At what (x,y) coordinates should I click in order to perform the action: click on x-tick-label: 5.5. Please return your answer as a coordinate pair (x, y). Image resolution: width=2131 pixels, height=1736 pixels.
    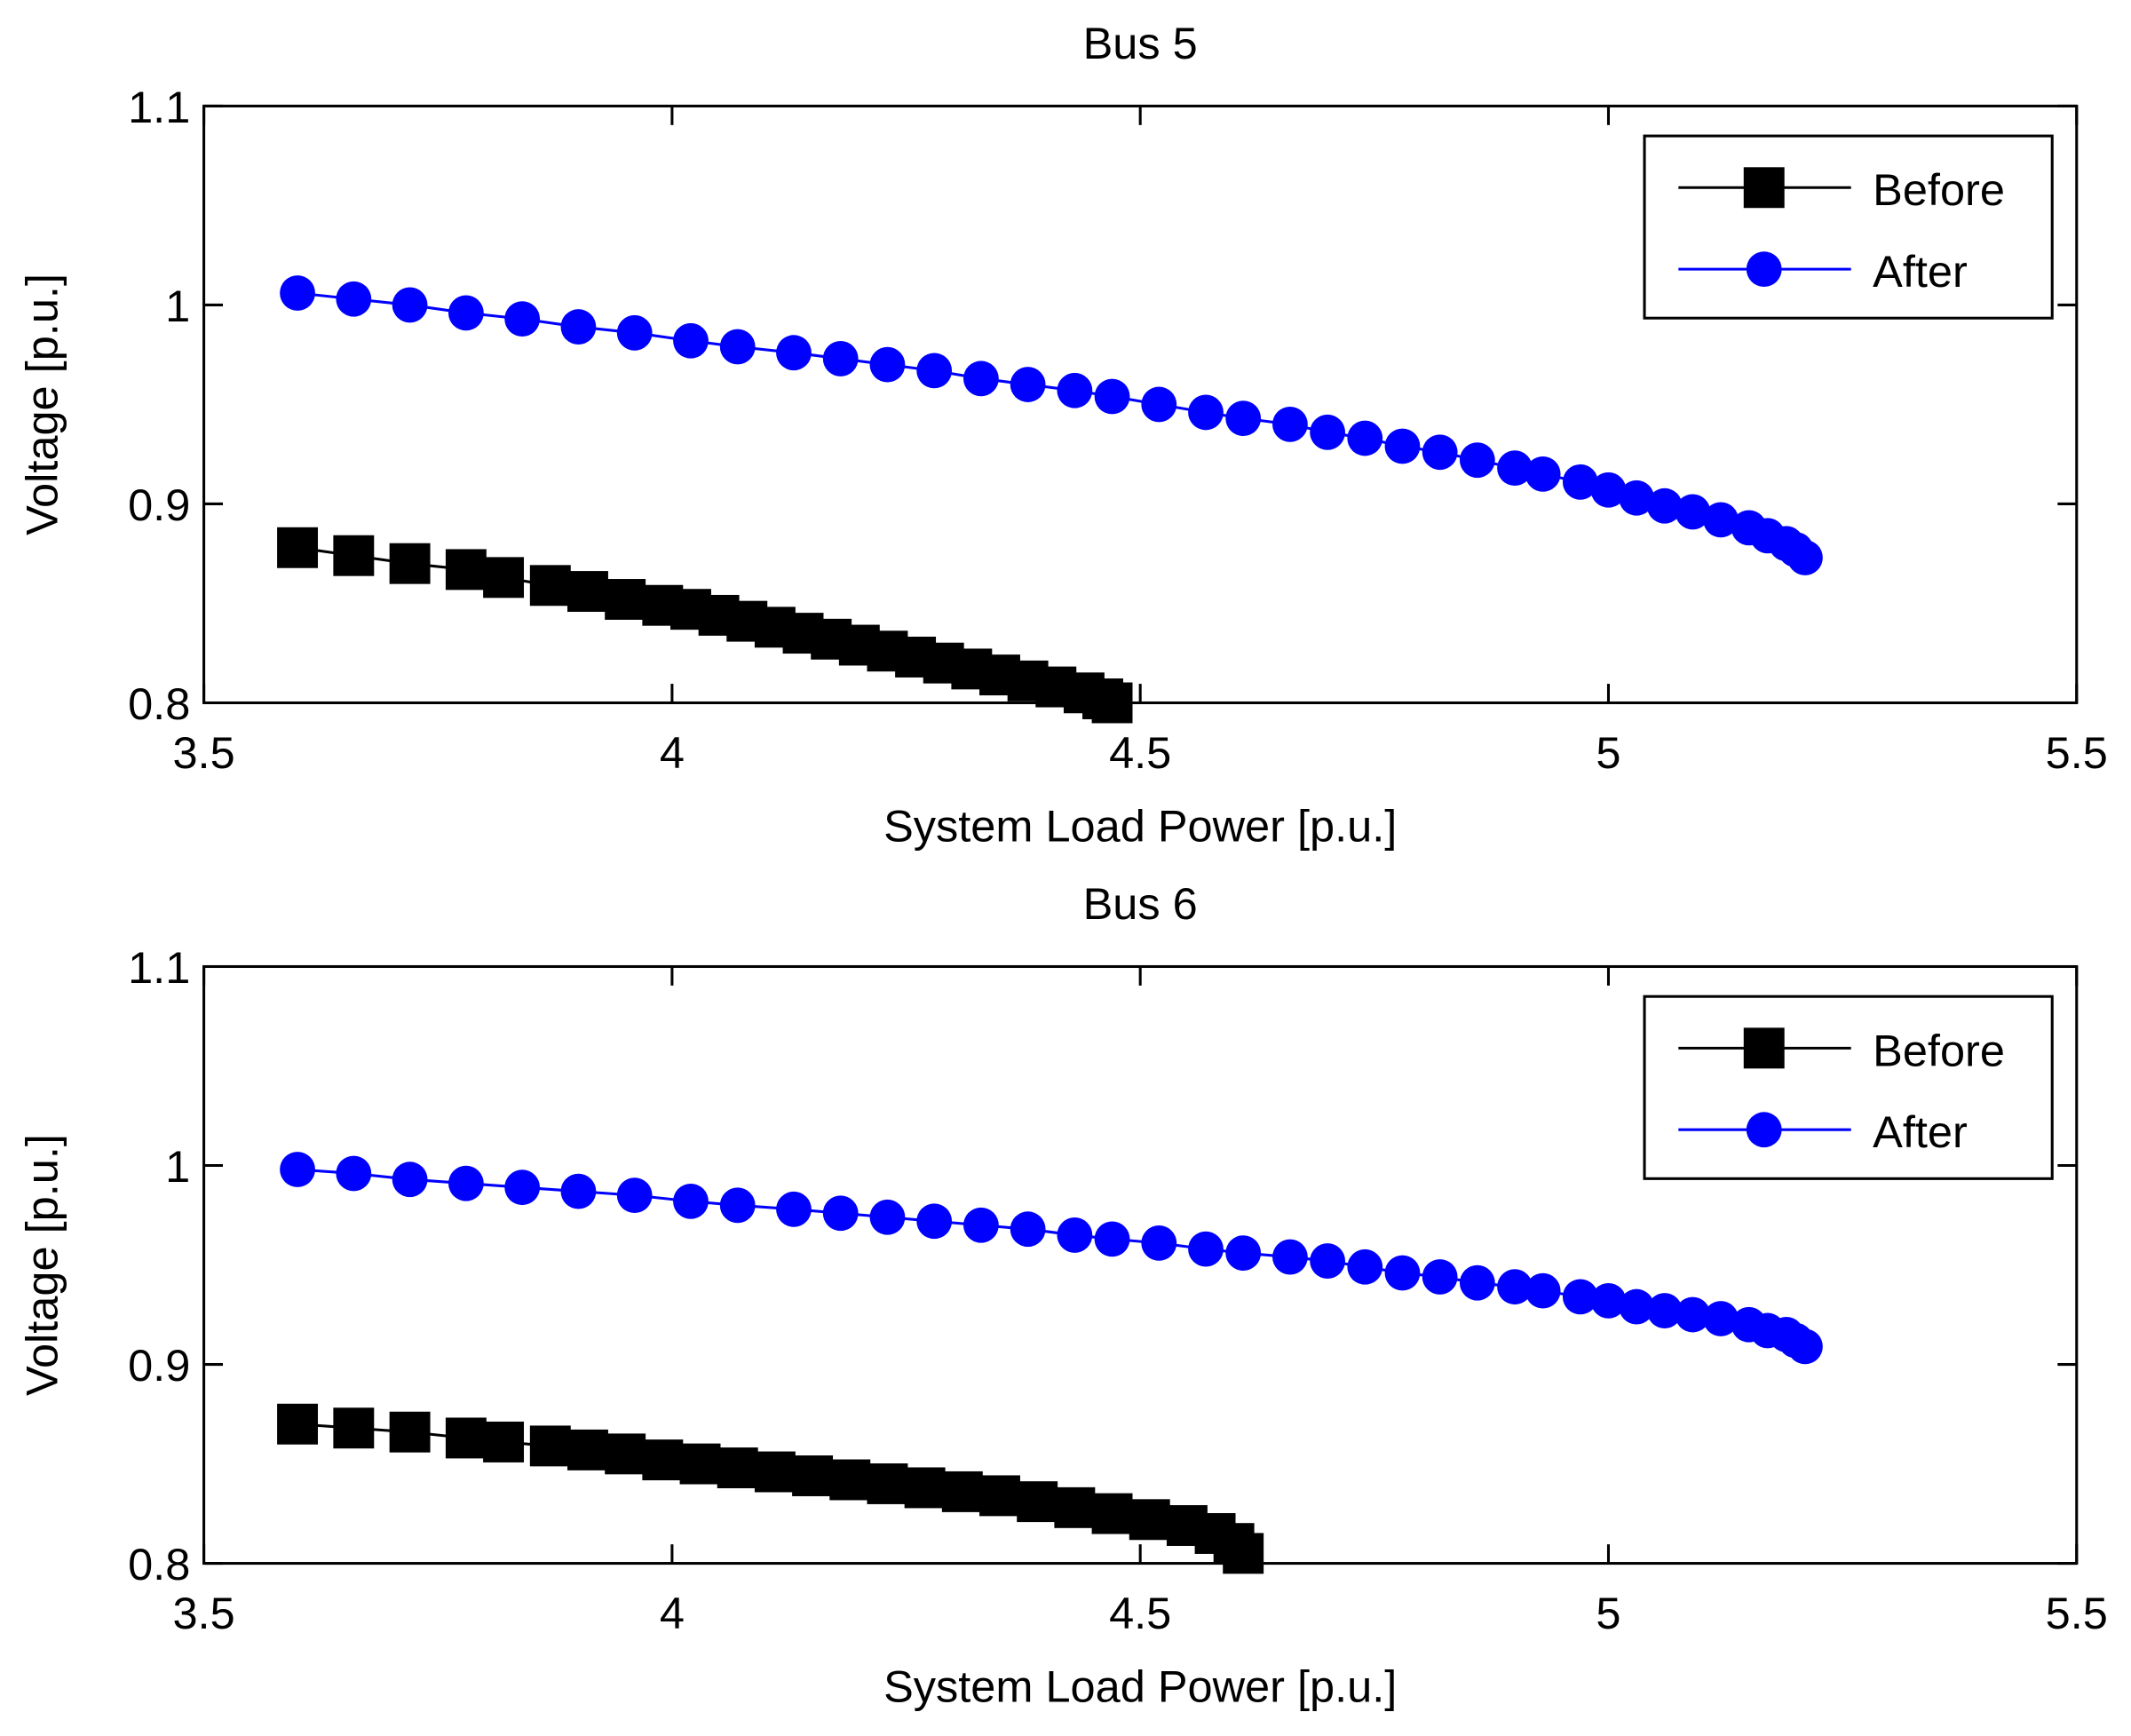
    Looking at the image, I should click on (2077, 1613).